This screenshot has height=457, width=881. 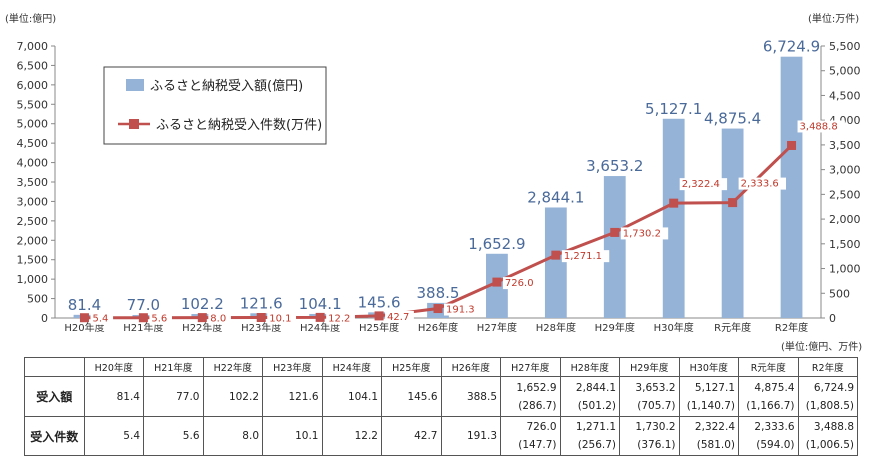 I want to click on category-label: R元年度, so click(x=732, y=327).